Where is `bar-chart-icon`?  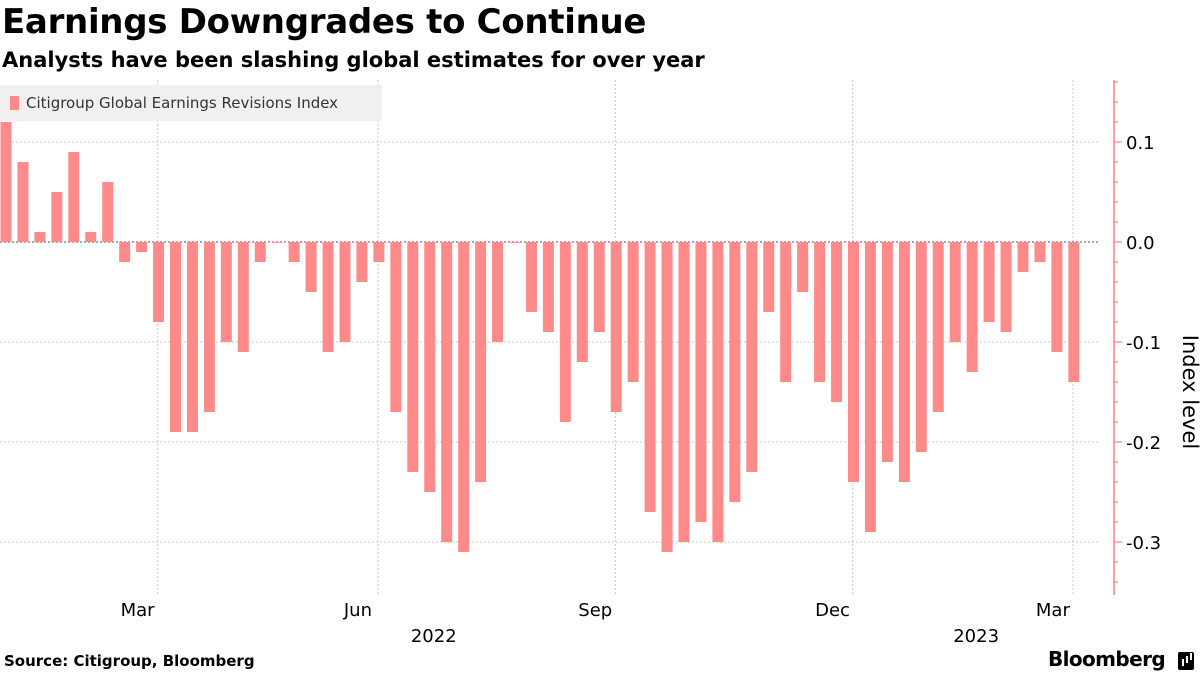
bar-chart-icon is located at coordinates (1186, 661).